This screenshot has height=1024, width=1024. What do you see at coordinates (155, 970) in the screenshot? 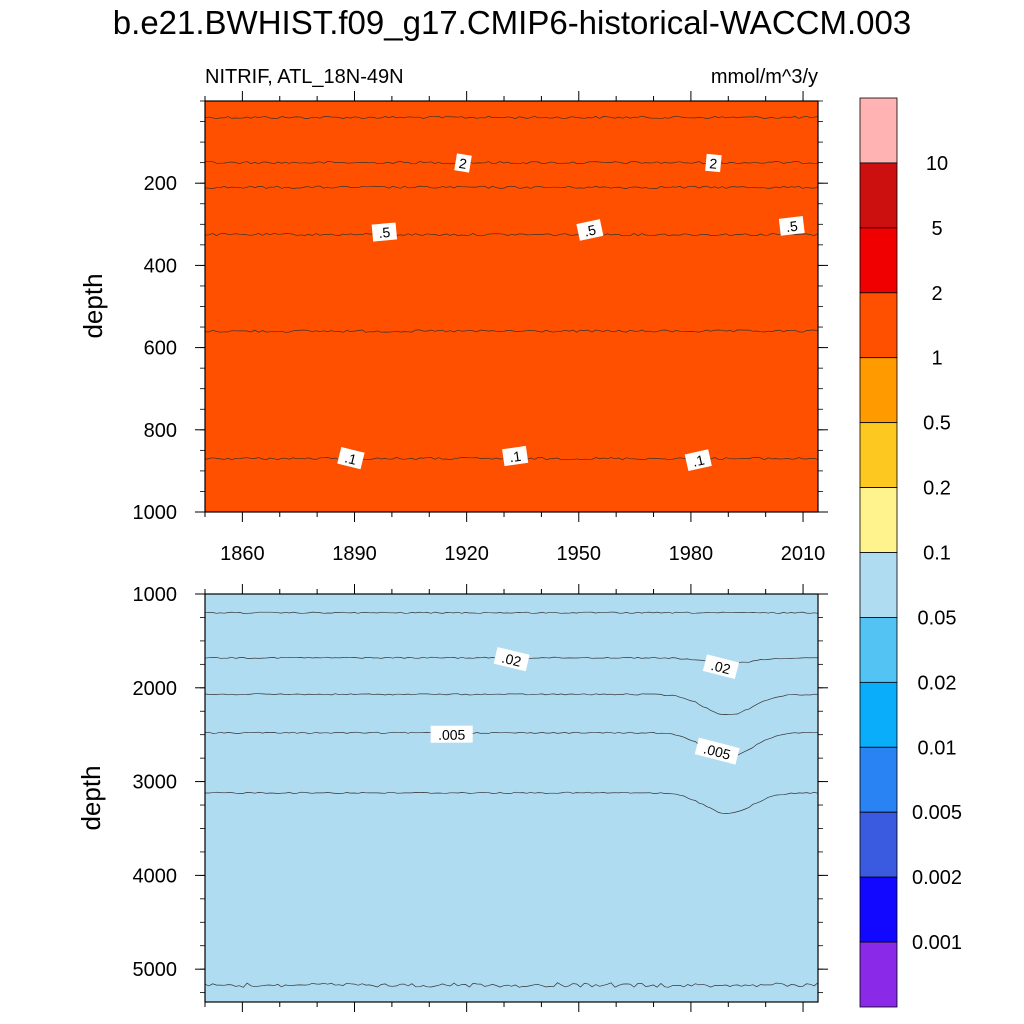
I see `y-tick-label: 5000` at bounding box center [155, 970].